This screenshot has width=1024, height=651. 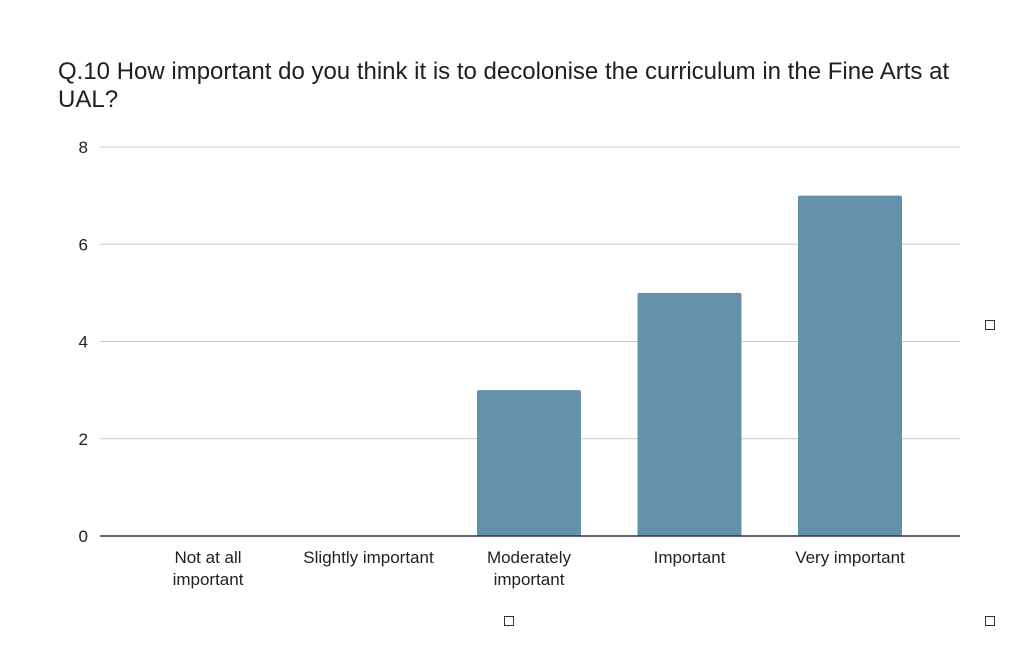 What do you see at coordinates (83, 147) in the screenshot?
I see `y-tick-label: 8` at bounding box center [83, 147].